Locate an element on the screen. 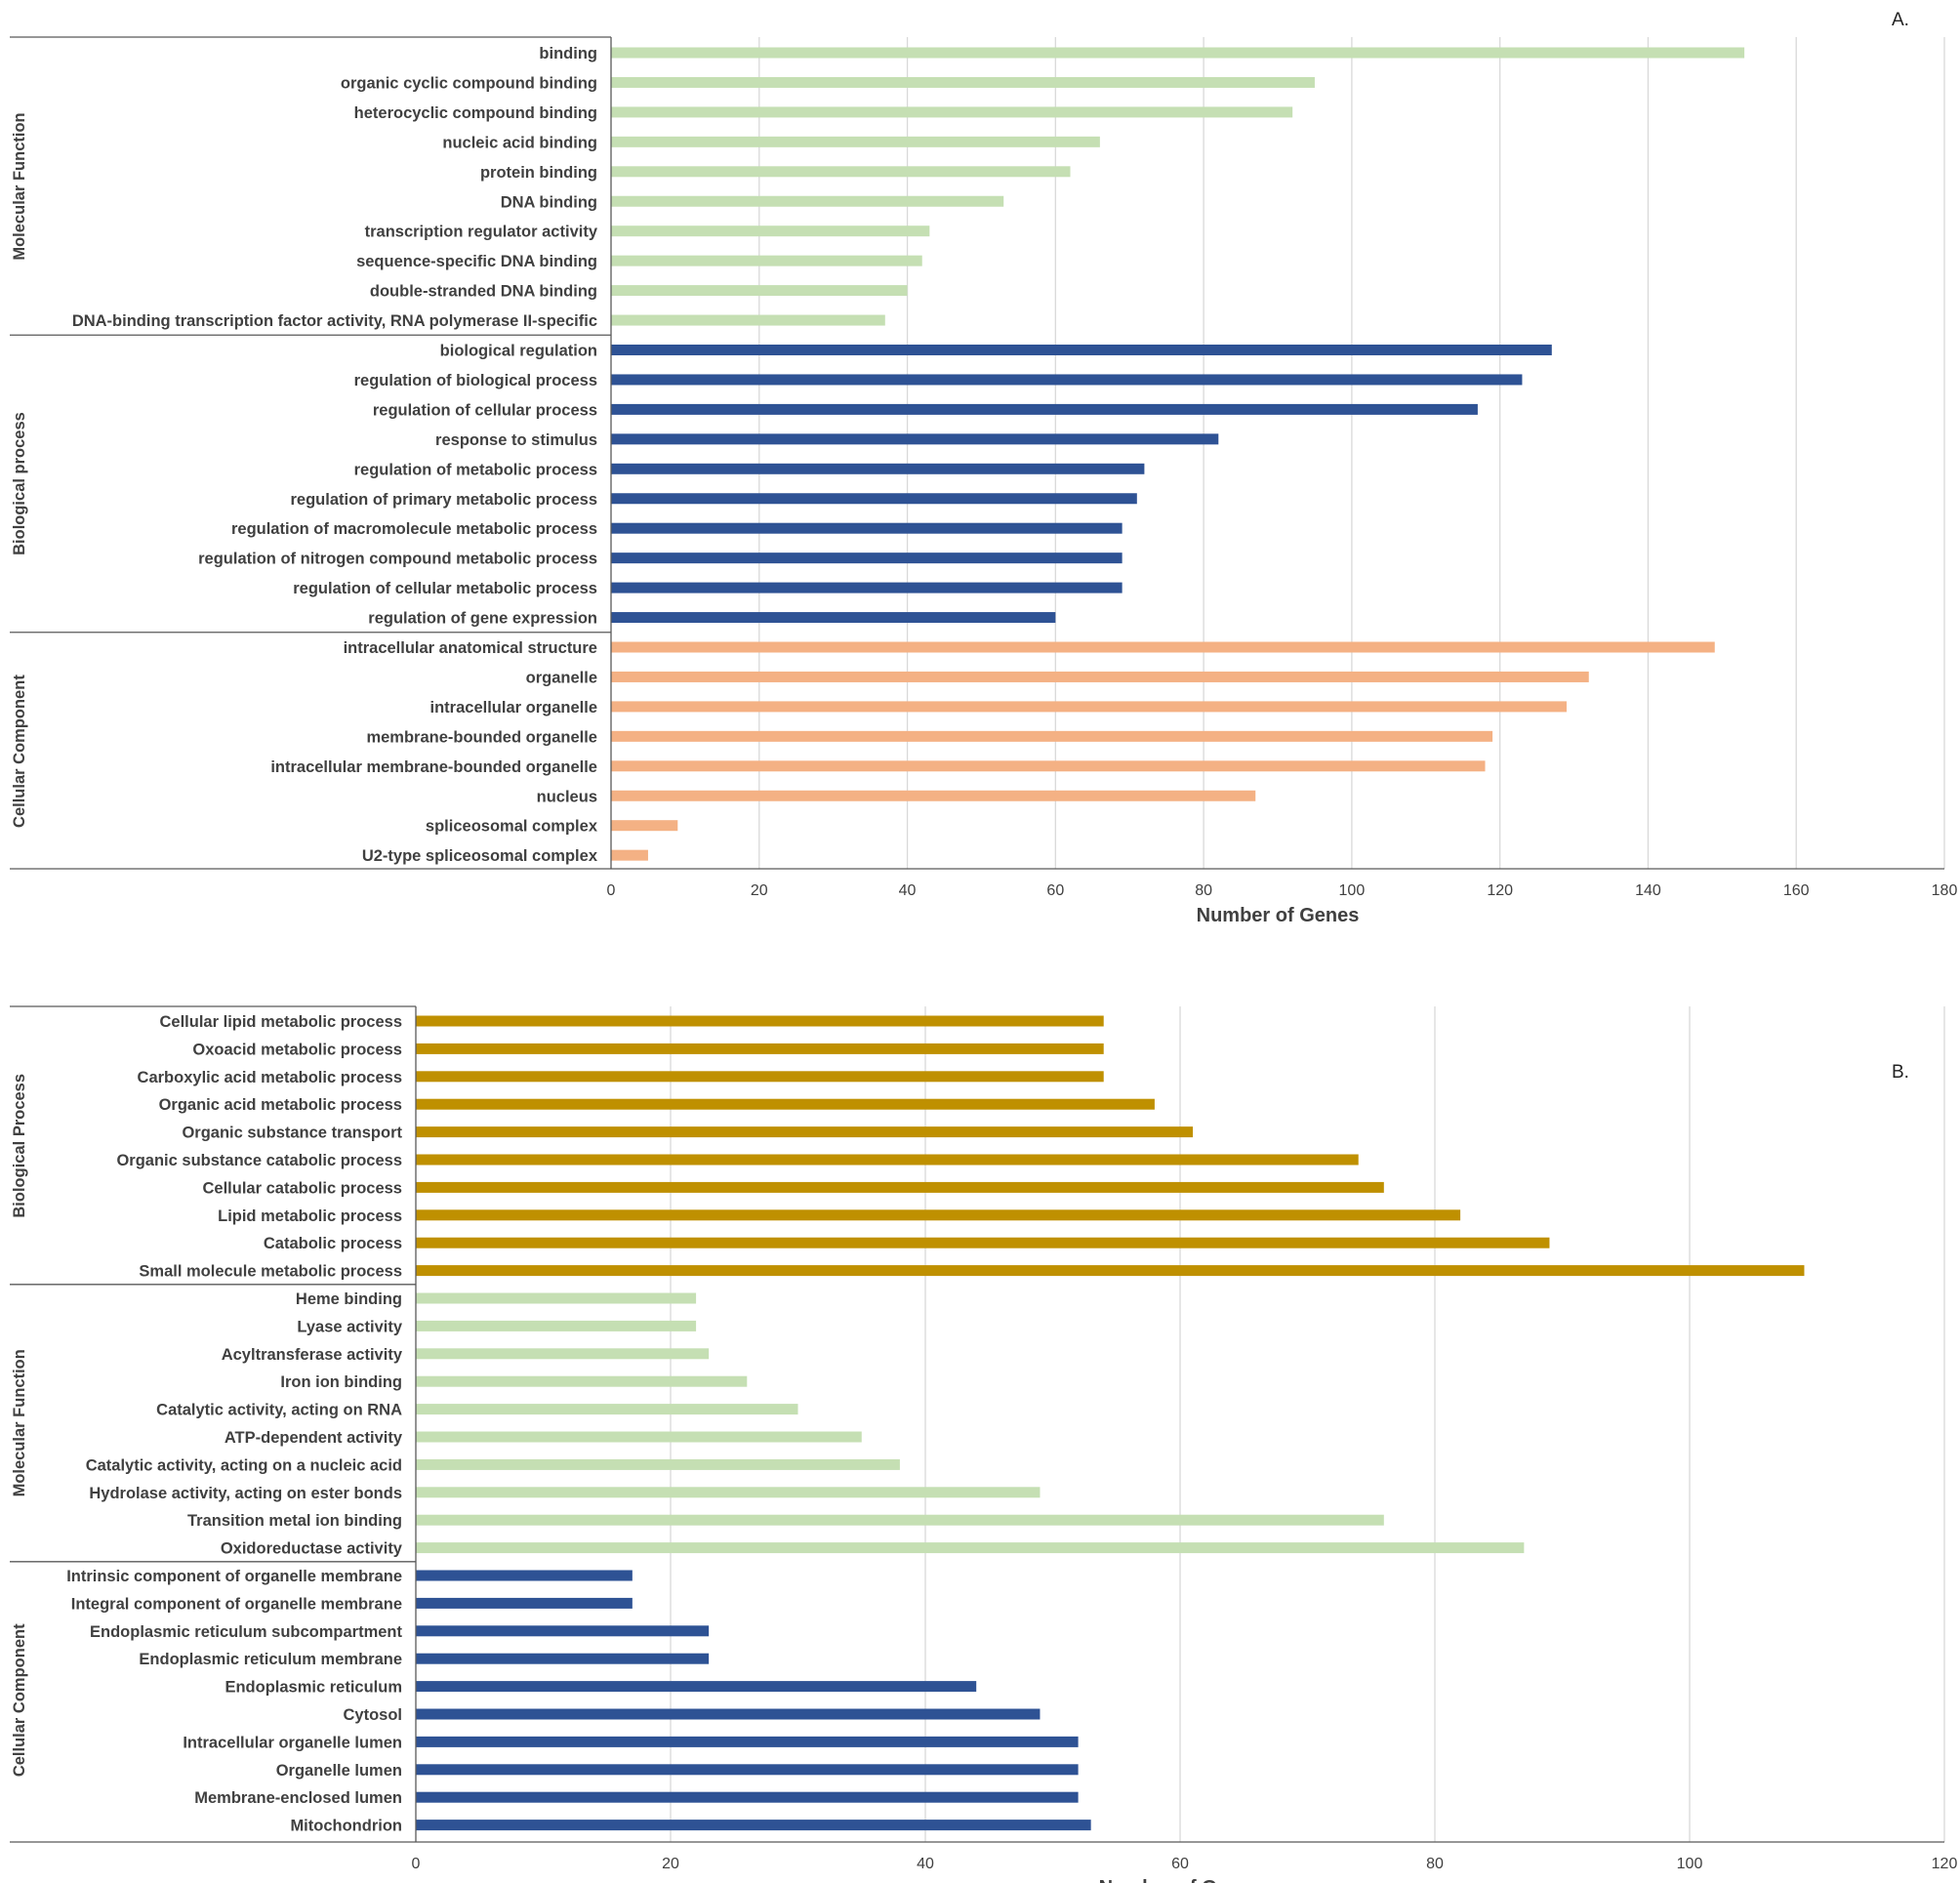  x-tick-label: 180 is located at coordinates (1945, 890).